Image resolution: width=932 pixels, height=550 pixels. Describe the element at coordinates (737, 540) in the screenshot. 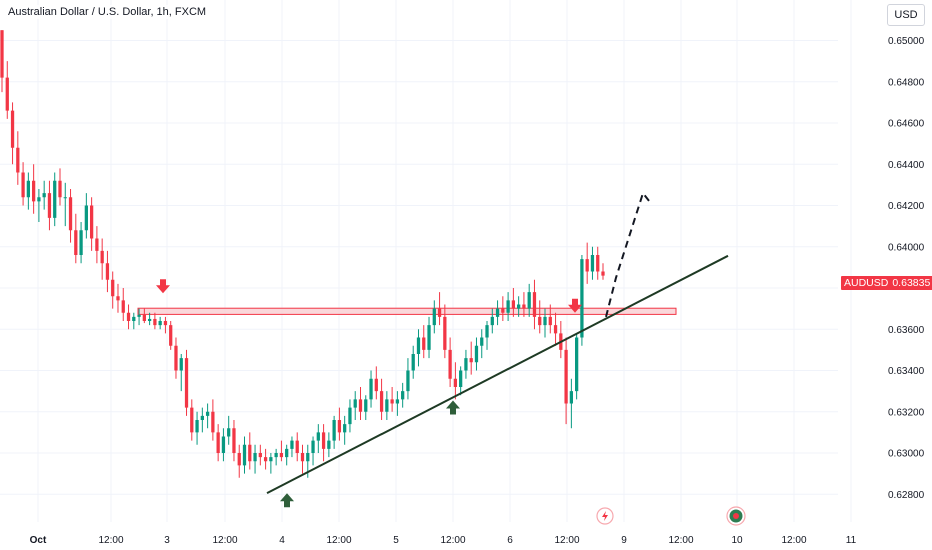

I see `time-tick-label: 10` at that location.